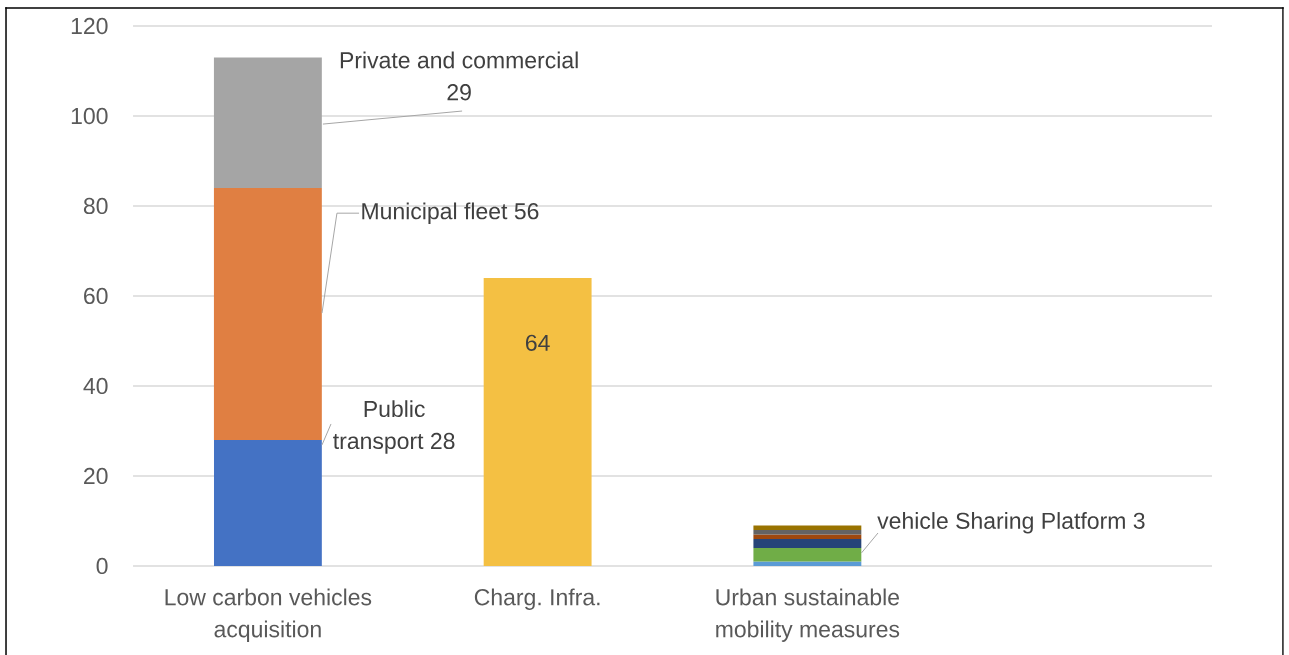  Describe the element at coordinates (95, 206) in the screenshot. I see `y-tick-label: 80` at that location.